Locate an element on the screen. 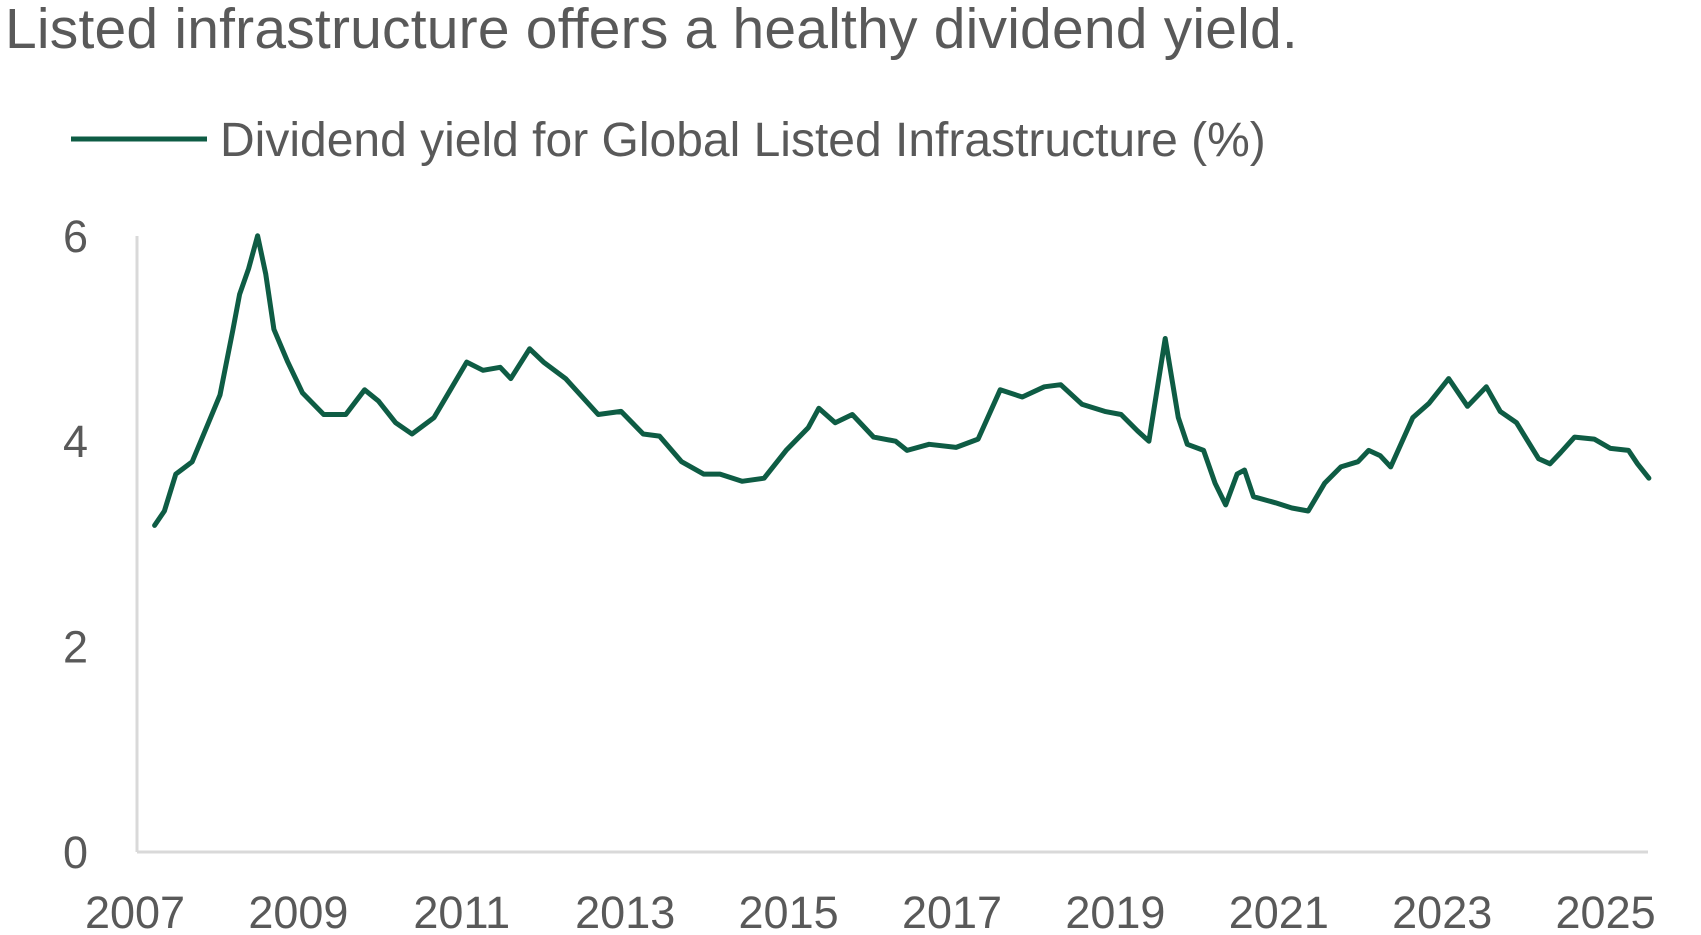 The height and width of the screenshot is (935, 1701). x-tick-label: 2017 is located at coordinates (952, 911).